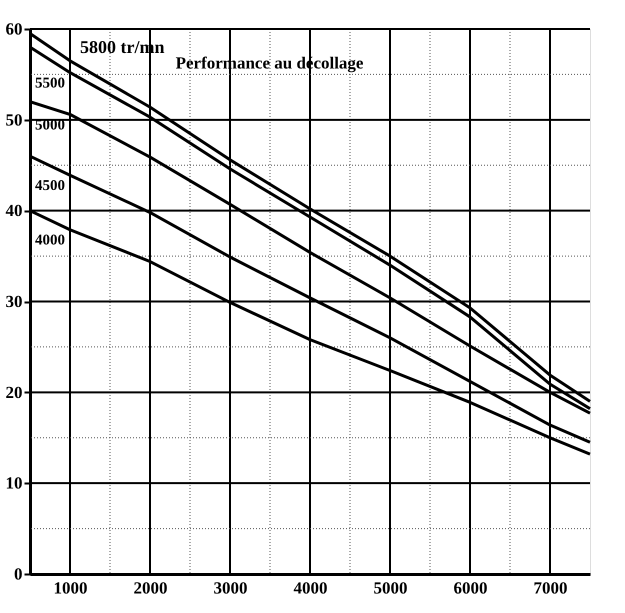  What do you see at coordinates (18, 574) in the screenshot?
I see `y-tick-label: 0` at bounding box center [18, 574].